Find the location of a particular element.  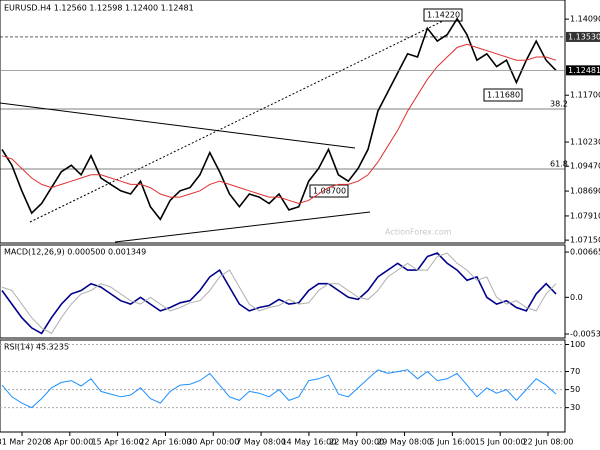

x-tick-label: 22 May 00:00 is located at coordinates (356, 442).